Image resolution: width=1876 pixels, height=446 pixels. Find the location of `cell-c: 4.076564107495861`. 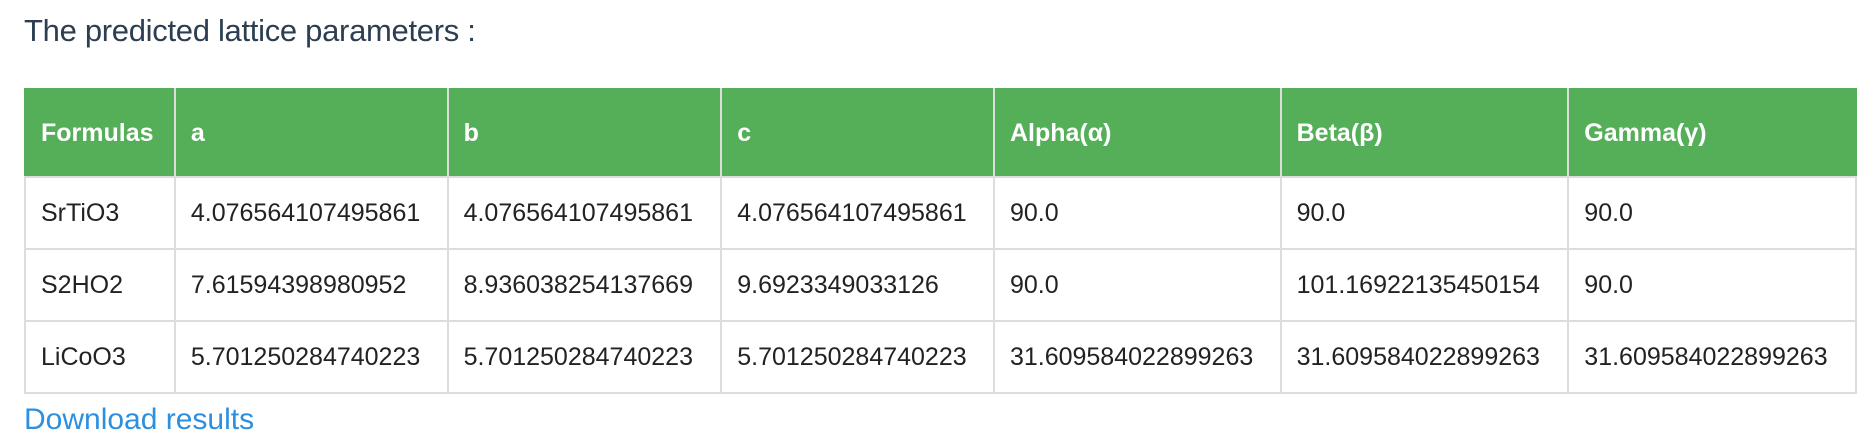

cell-c: 4.076564107495861 is located at coordinates (857, 213).